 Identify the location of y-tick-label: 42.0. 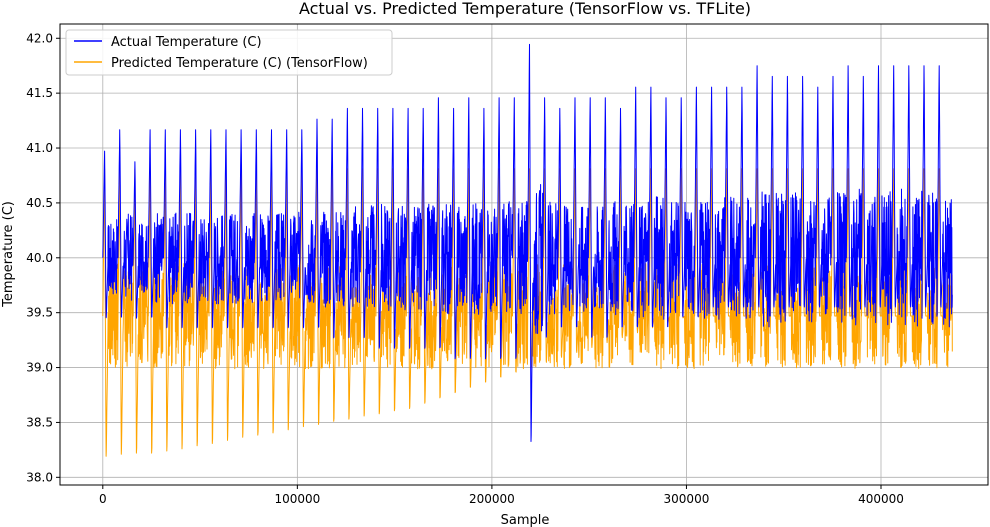
(39, 38).